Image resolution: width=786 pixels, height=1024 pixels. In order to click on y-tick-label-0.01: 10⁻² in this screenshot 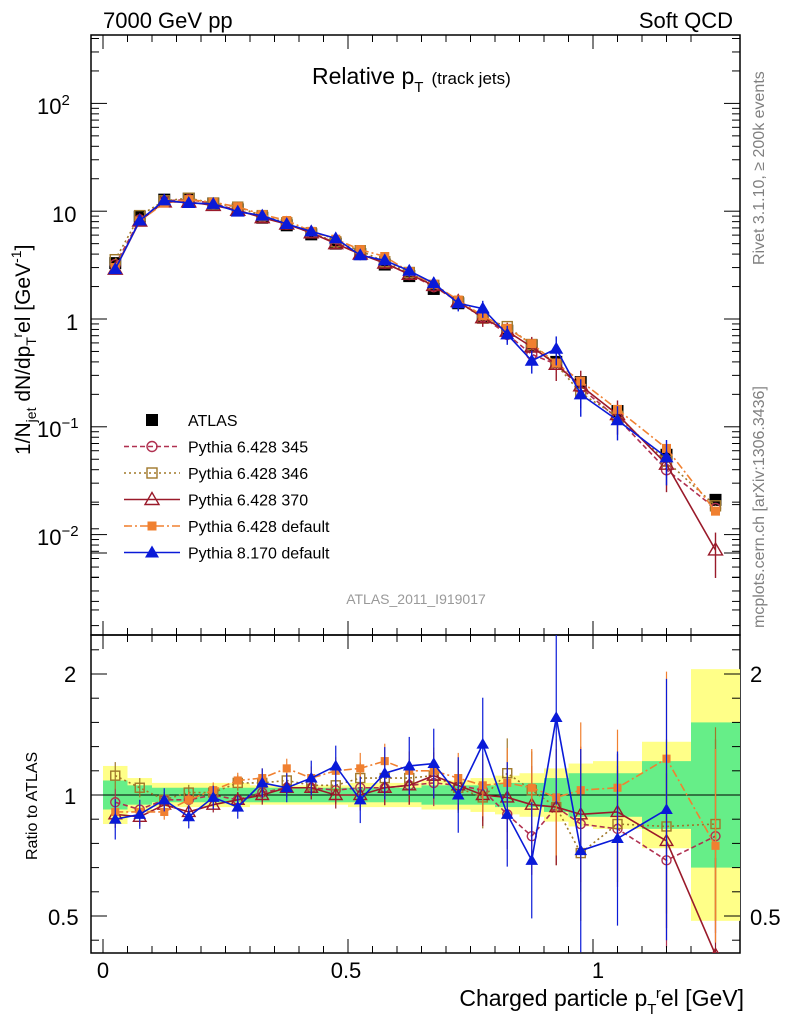, I will do `click(58, 536)`.